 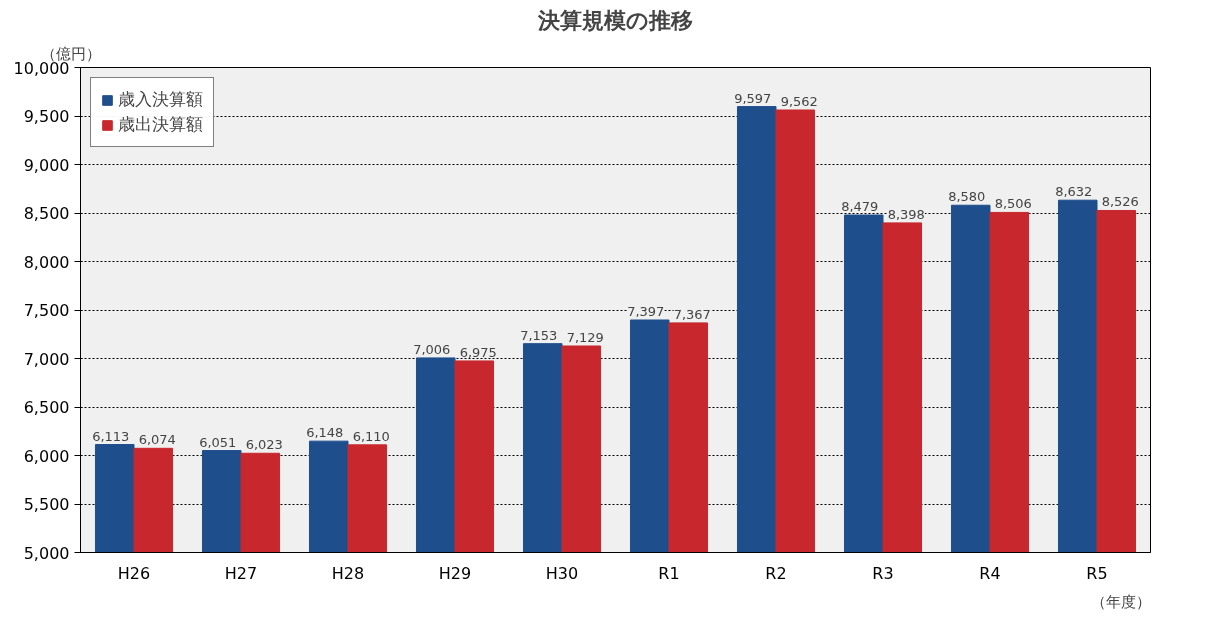 What do you see at coordinates (46, 310) in the screenshot?
I see `y-tick-label: 7,500` at bounding box center [46, 310].